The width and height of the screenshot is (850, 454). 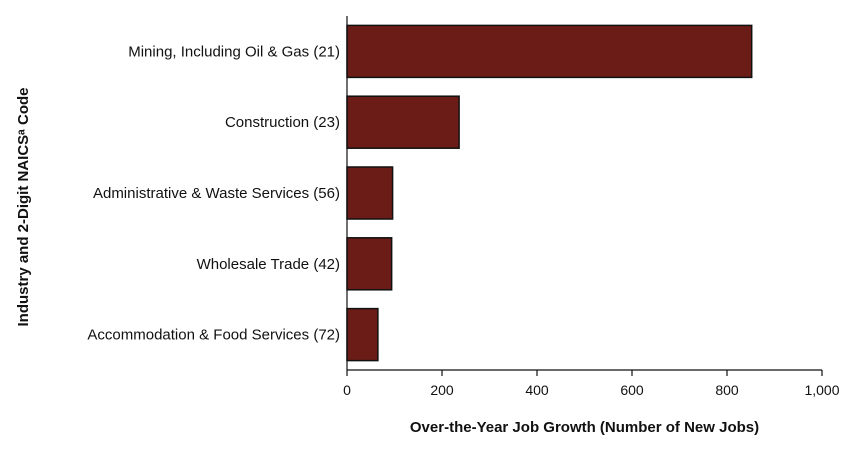 I want to click on x-ticks-group: 0 200 400 600 800 1,000, so click(x=591, y=384).